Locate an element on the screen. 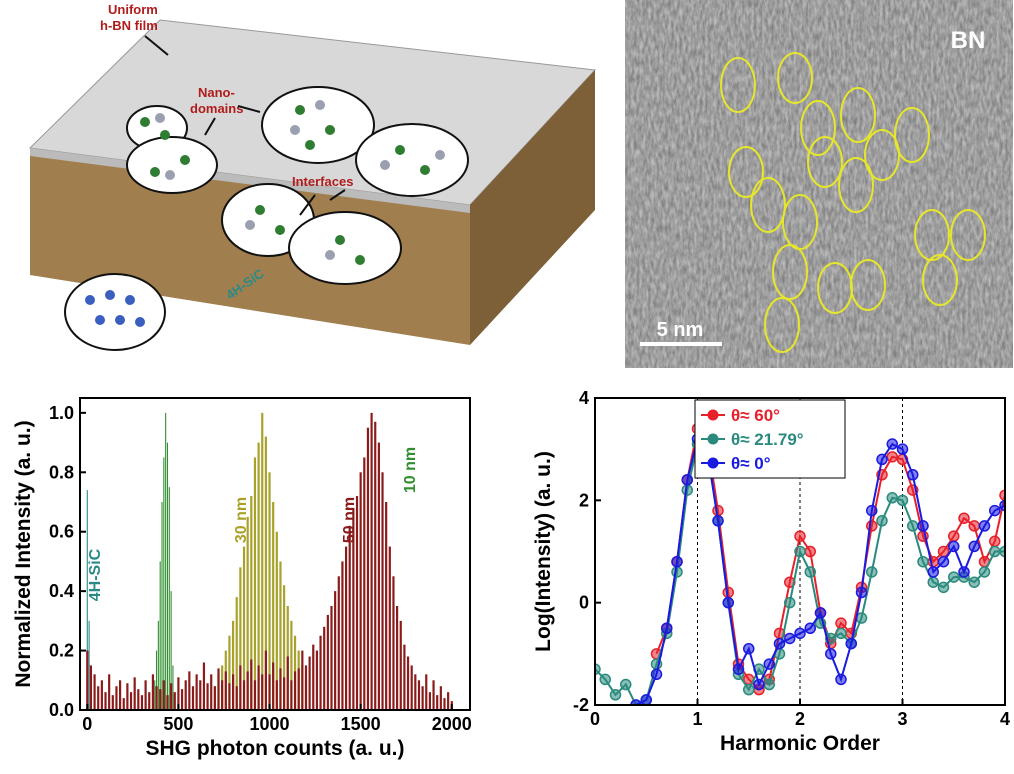 The height and width of the screenshot is (774, 1014). legend-label: θ≈ 0° is located at coordinates (751, 463).